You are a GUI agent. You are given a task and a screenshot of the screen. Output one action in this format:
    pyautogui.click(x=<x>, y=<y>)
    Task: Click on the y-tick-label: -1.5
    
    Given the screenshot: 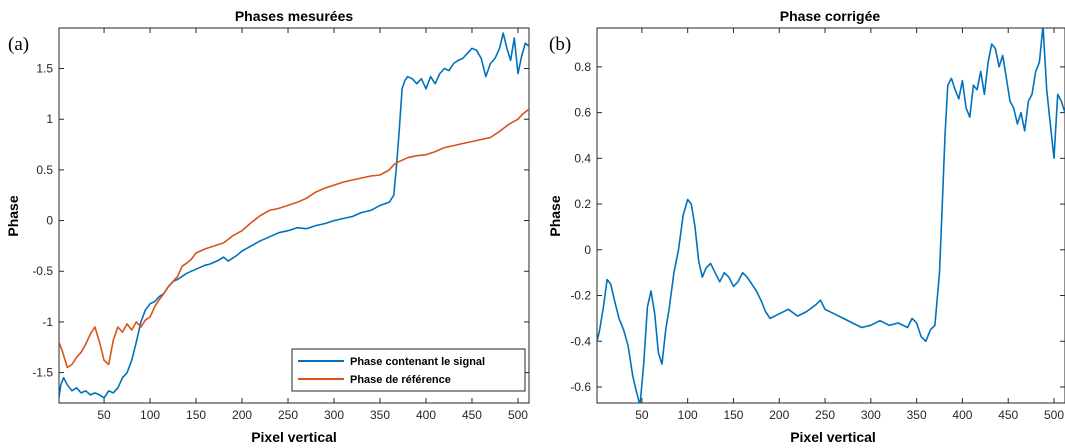 What is the action you would take?
    pyautogui.click(x=42, y=373)
    